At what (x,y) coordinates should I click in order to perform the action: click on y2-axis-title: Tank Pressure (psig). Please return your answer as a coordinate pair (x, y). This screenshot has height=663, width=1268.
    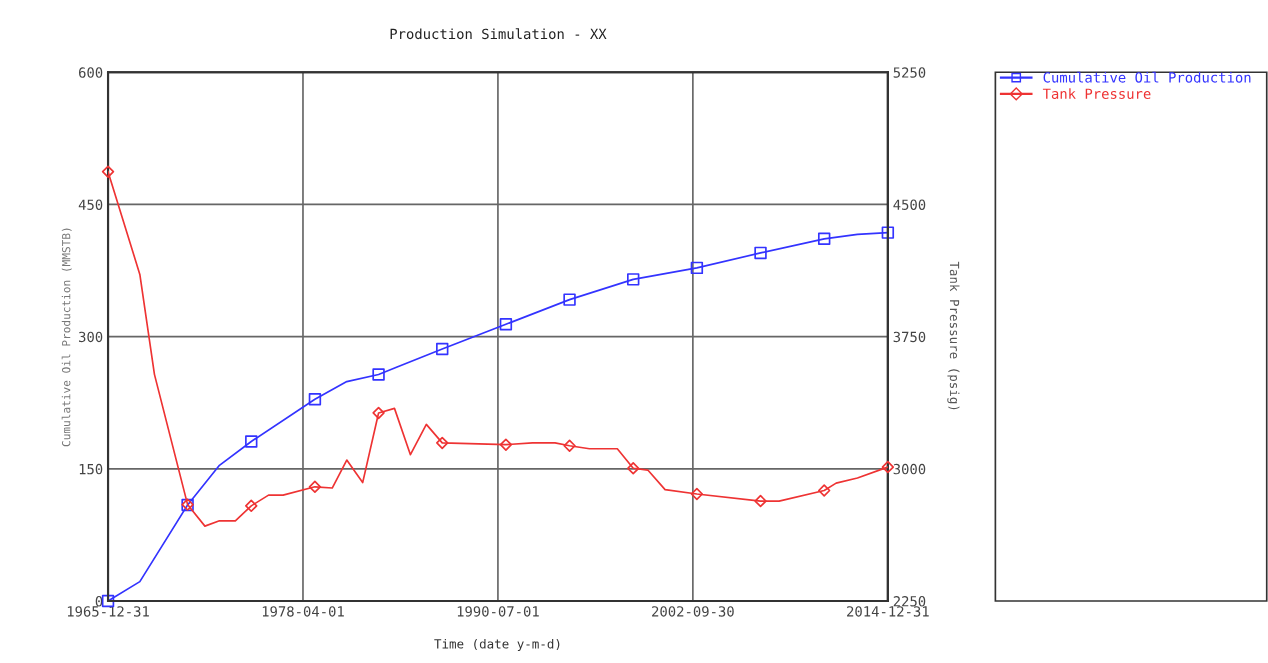
    Looking at the image, I should click on (953, 335).